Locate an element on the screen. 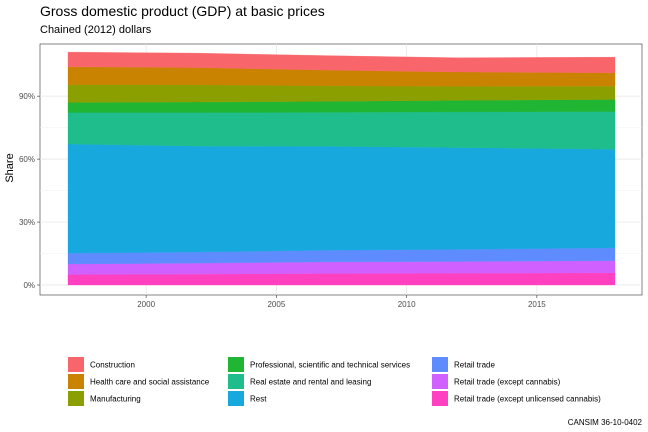 The image size is (648, 432). legend-label-construction: Construction is located at coordinates (112, 365).